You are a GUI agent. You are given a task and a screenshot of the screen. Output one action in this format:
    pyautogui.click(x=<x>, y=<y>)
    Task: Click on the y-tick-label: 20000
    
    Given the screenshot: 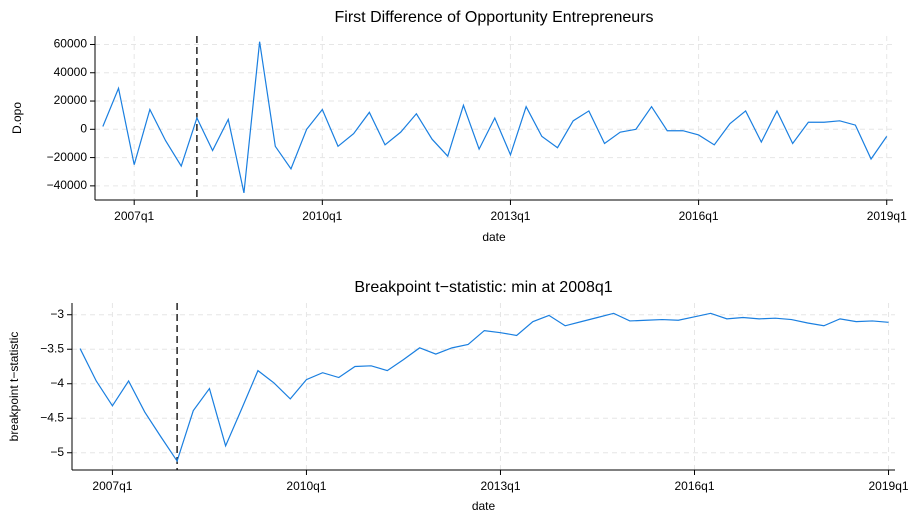 What is the action you would take?
    pyautogui.click(x=71, y=100)
    